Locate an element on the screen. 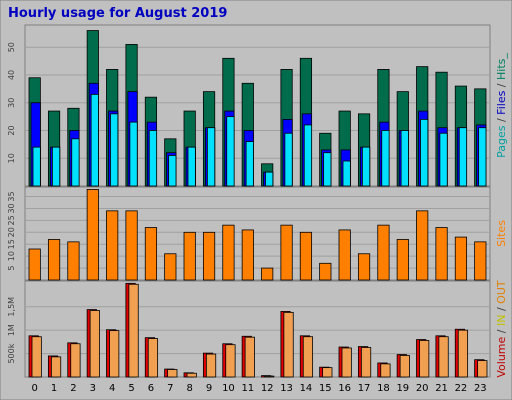  x-tick-label: 18 is located at coordinates (383, 388).